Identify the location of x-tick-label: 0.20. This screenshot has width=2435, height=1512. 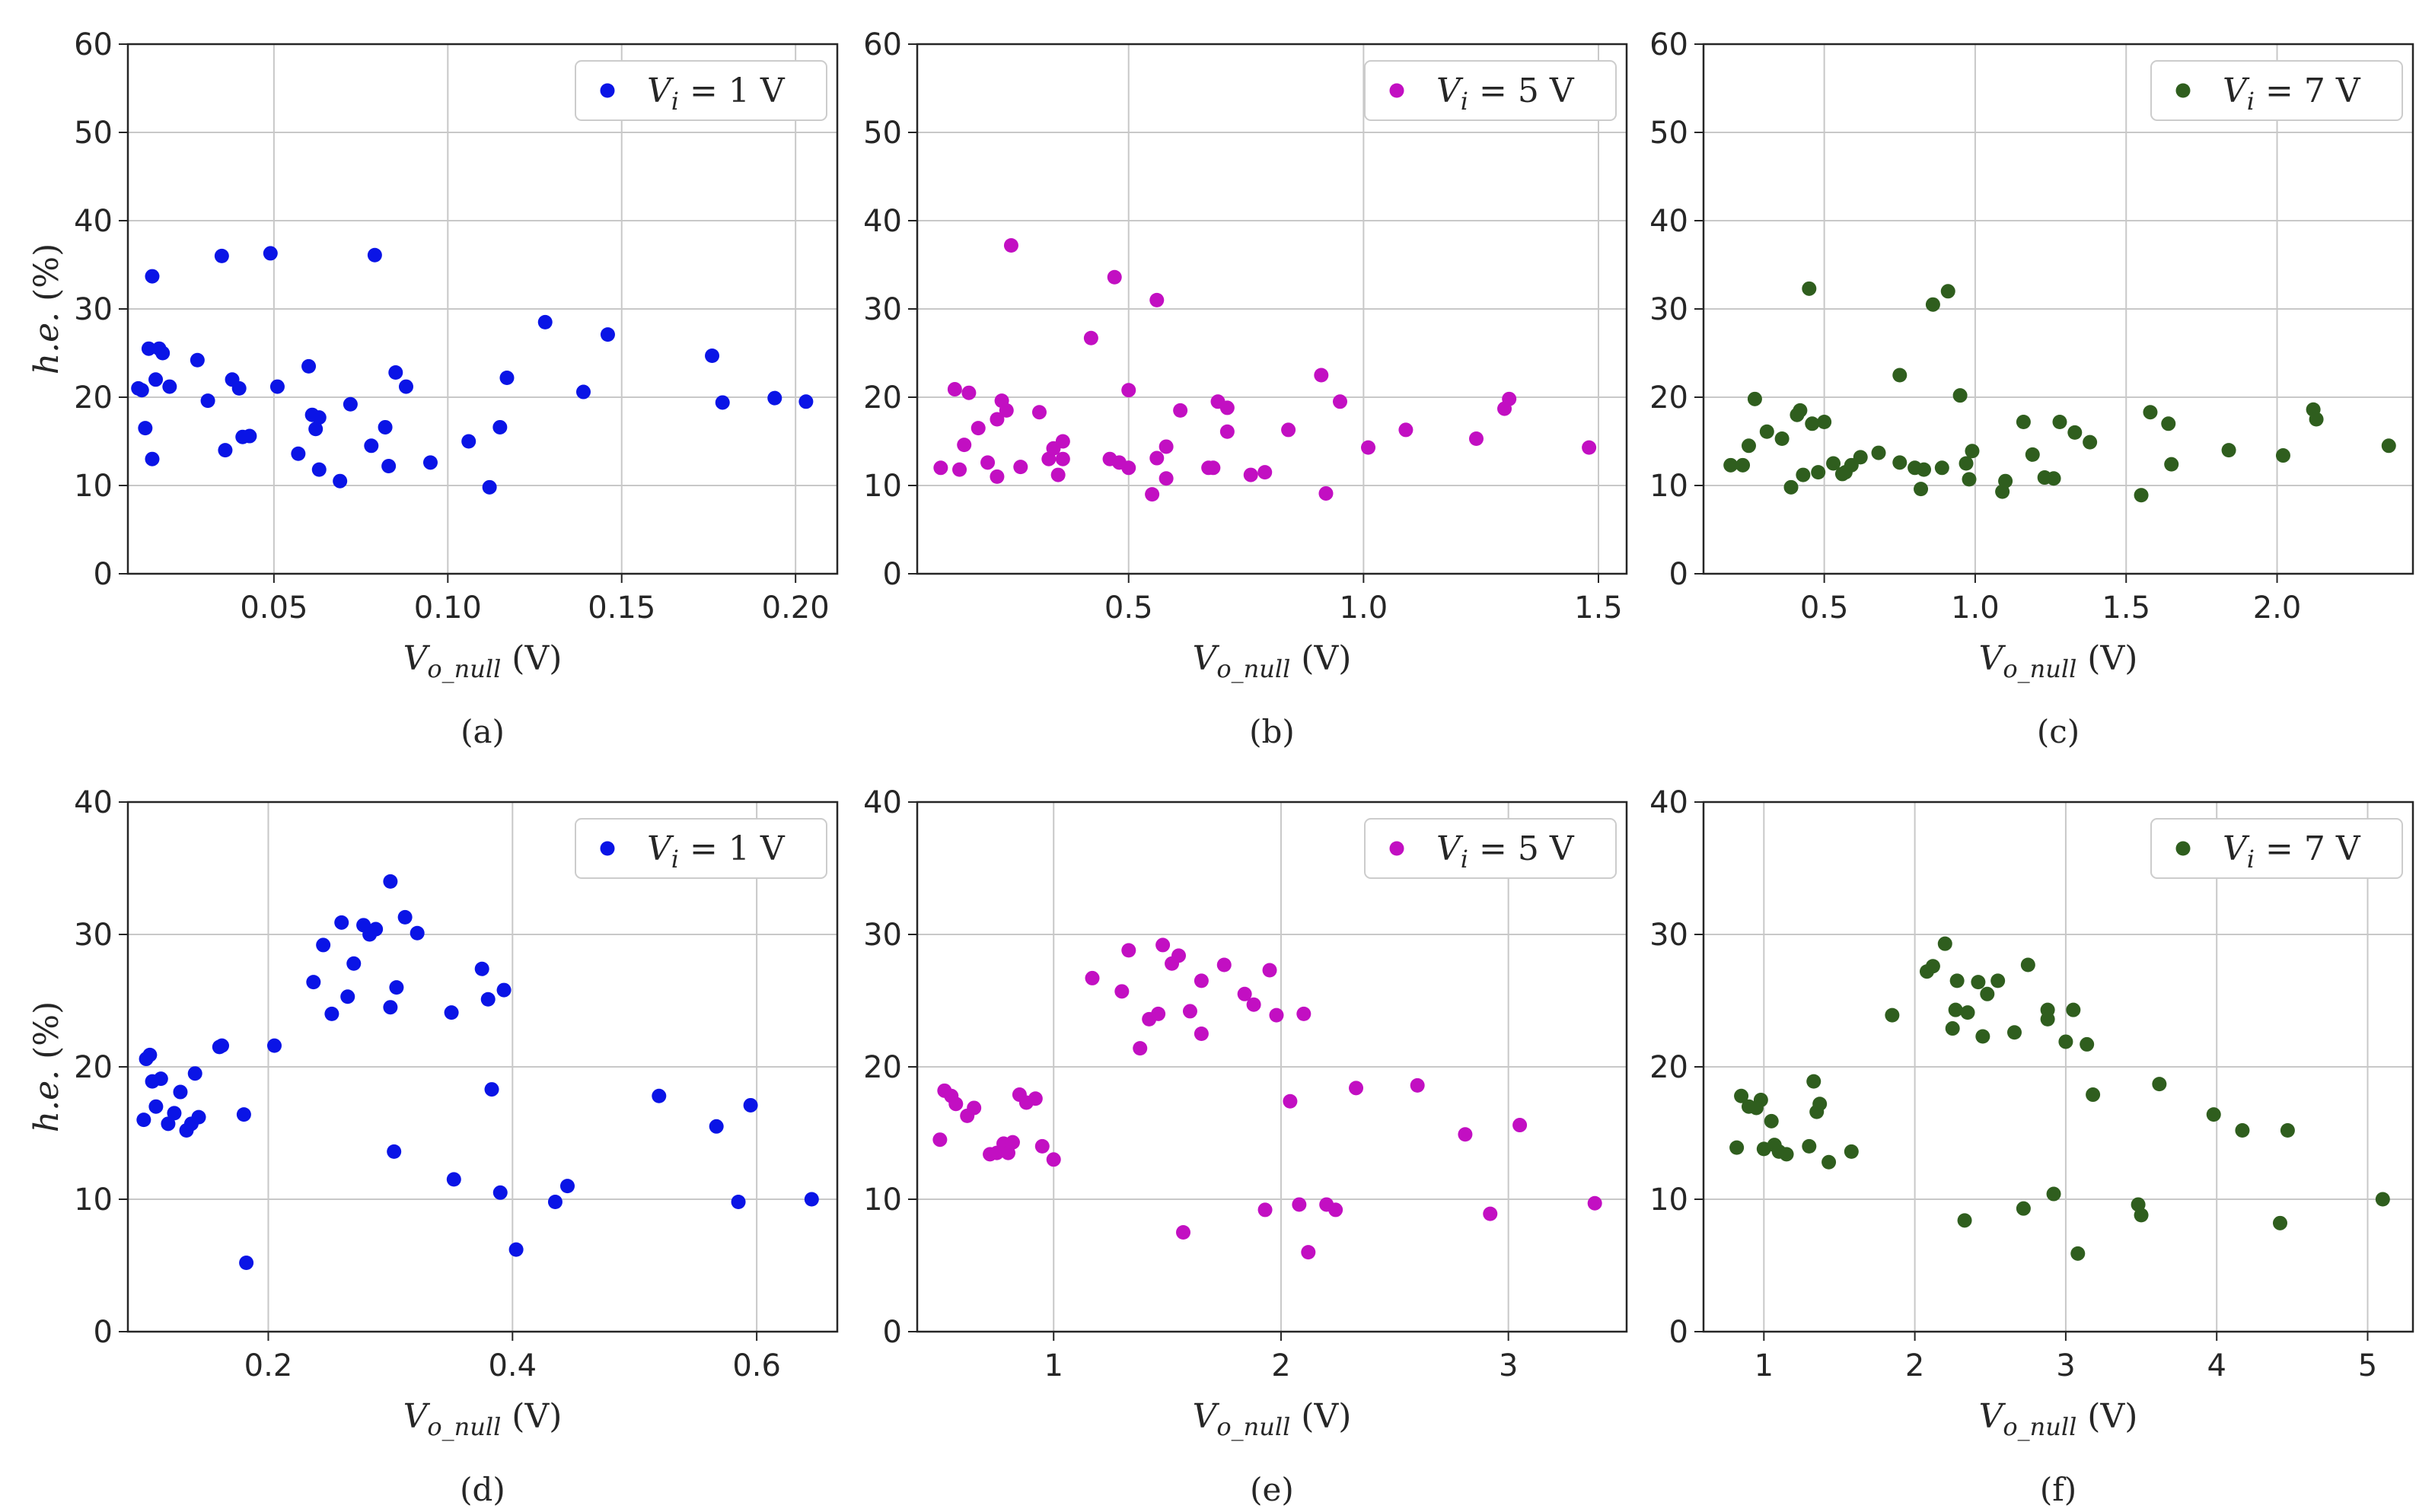
(796, 607).